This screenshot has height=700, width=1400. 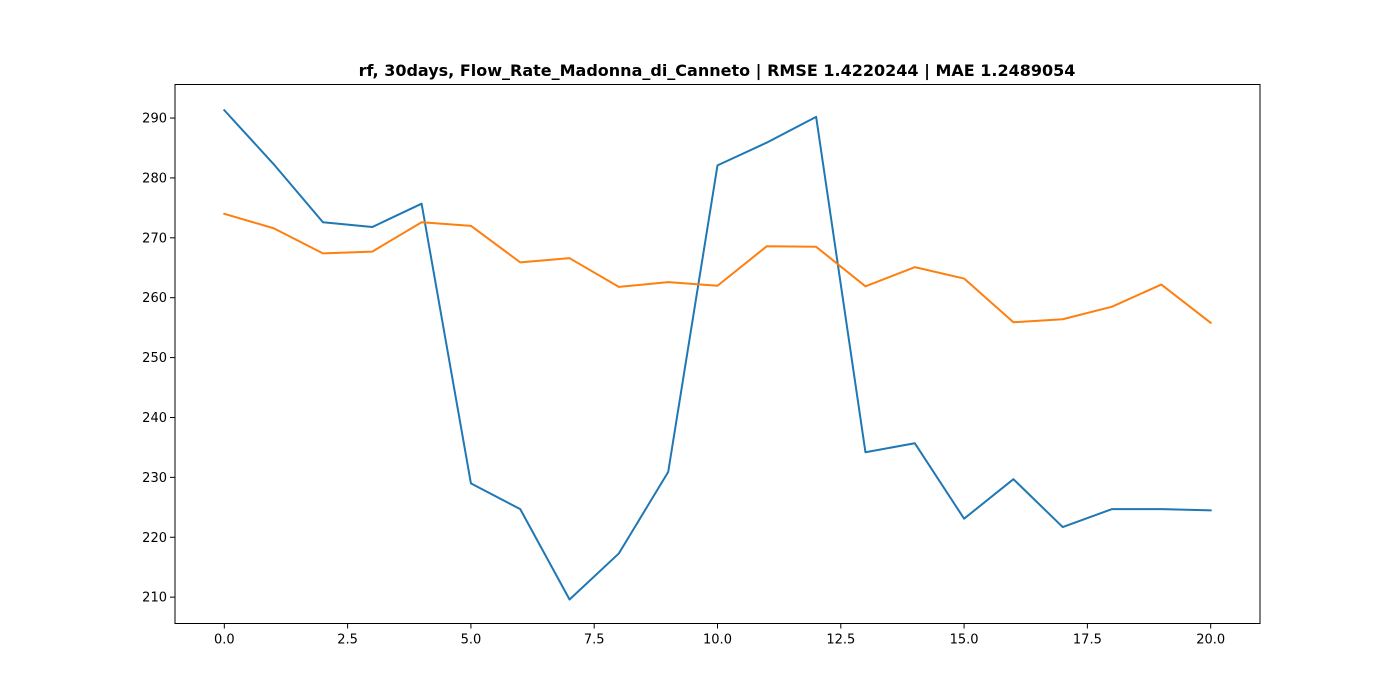 What do you see at coordinates (154, 358) in the screenshot?
I see `y-tick-label: 250` at bounding box center [154, 358].